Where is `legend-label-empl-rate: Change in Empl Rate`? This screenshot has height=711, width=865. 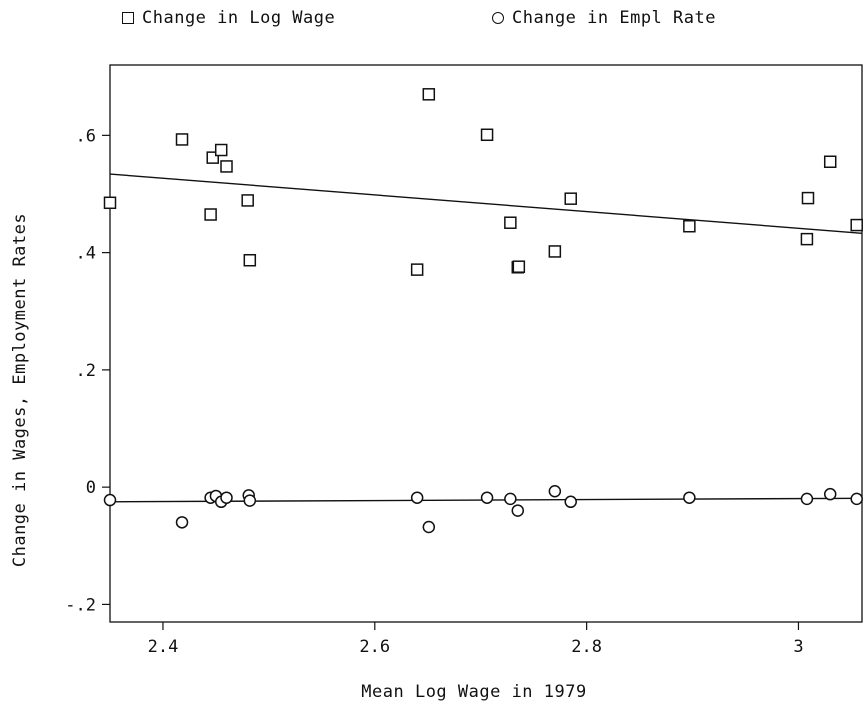 legend-label-empl-rate: Change in Empl Rate is located at coordinates (614, 18).